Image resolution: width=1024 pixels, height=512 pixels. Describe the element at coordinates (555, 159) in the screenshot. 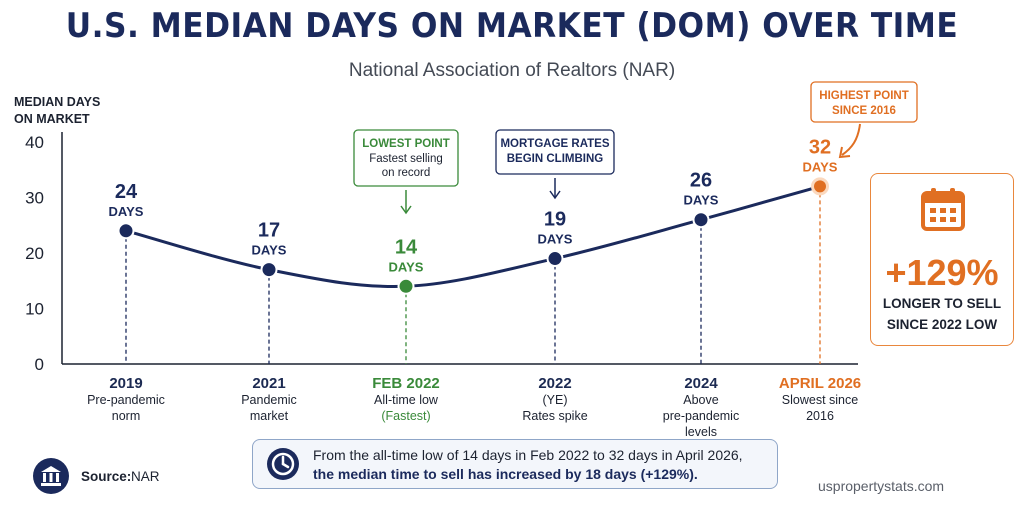

I see `annotation-2022-line: BEGIN CLIMBING` at that location.